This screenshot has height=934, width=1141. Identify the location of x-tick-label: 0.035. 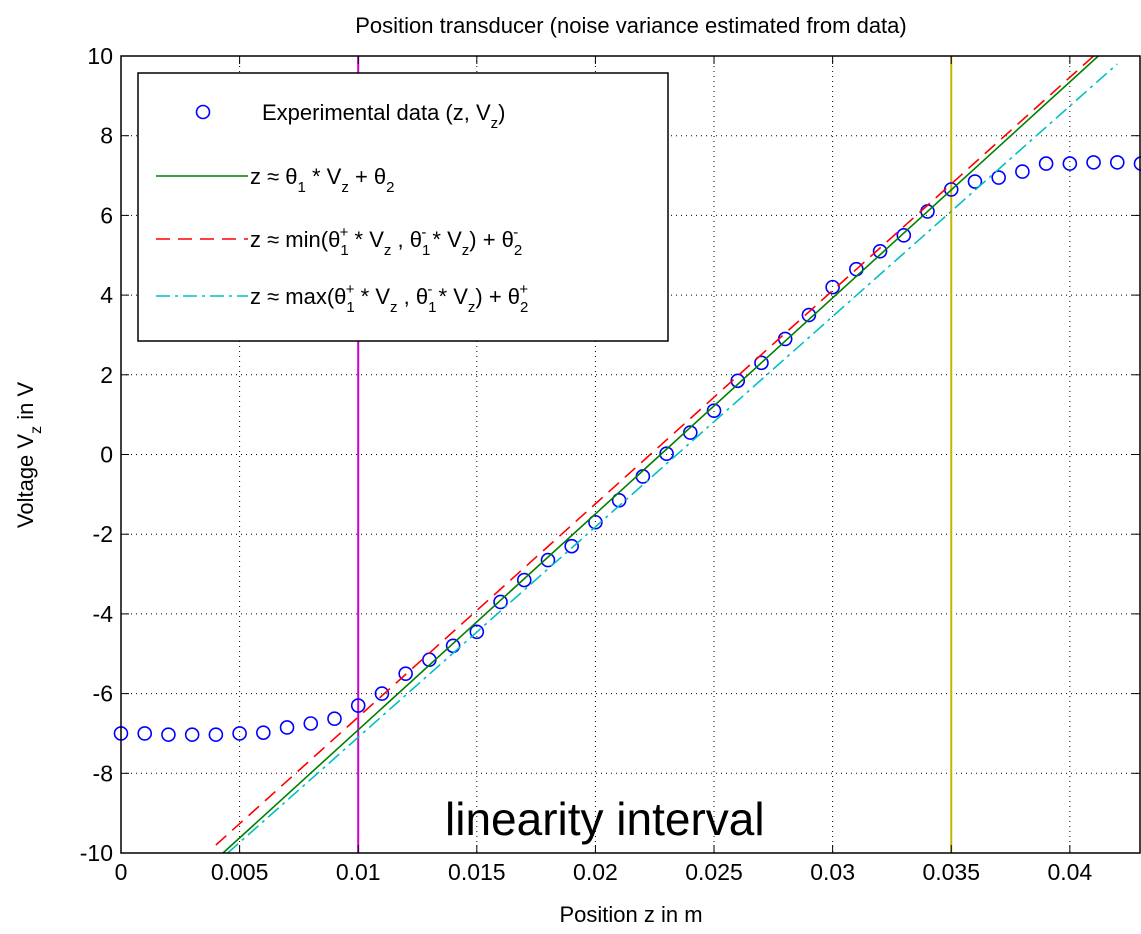
(951, 872).